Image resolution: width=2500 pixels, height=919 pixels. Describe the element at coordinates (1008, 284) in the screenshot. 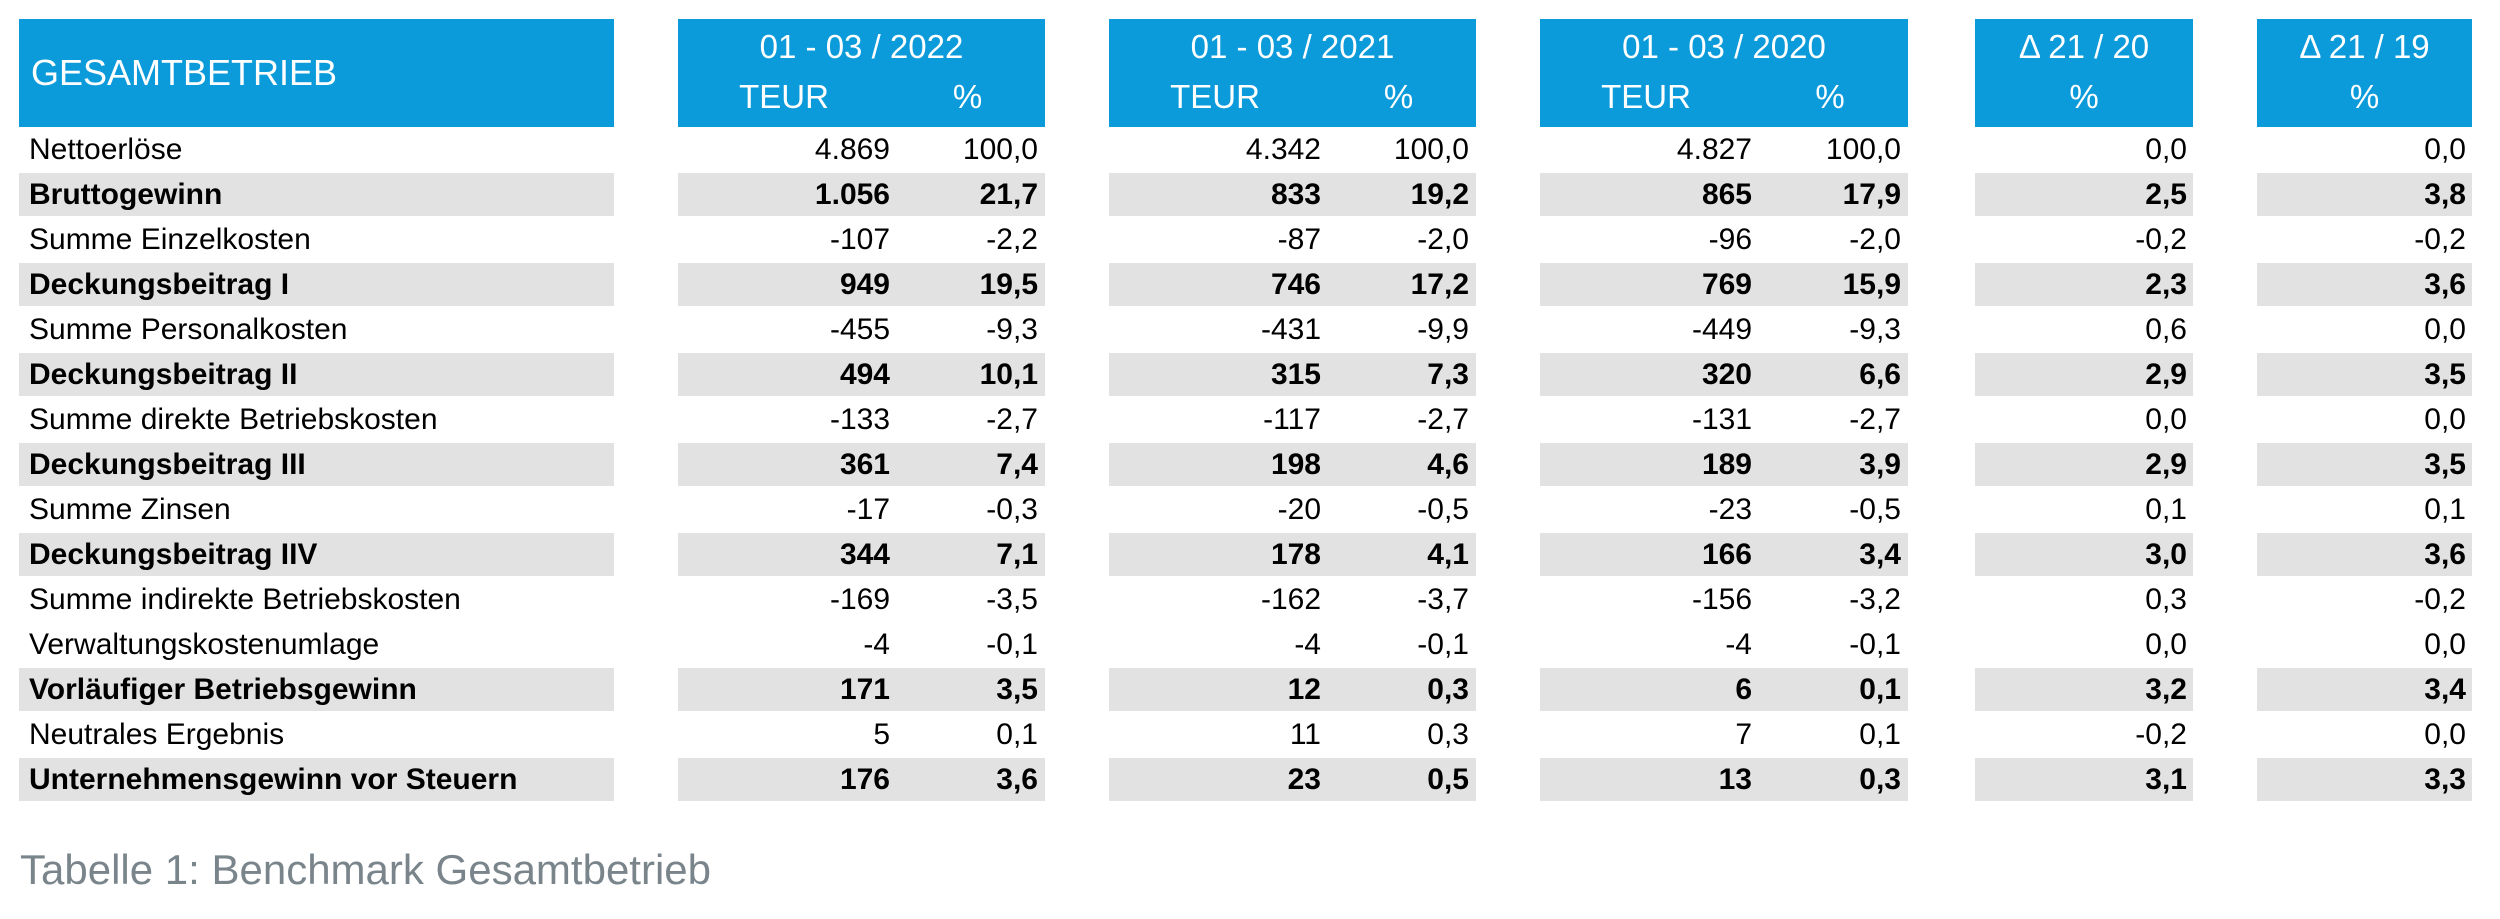

I see `cell-percent: 19,5` at that location.